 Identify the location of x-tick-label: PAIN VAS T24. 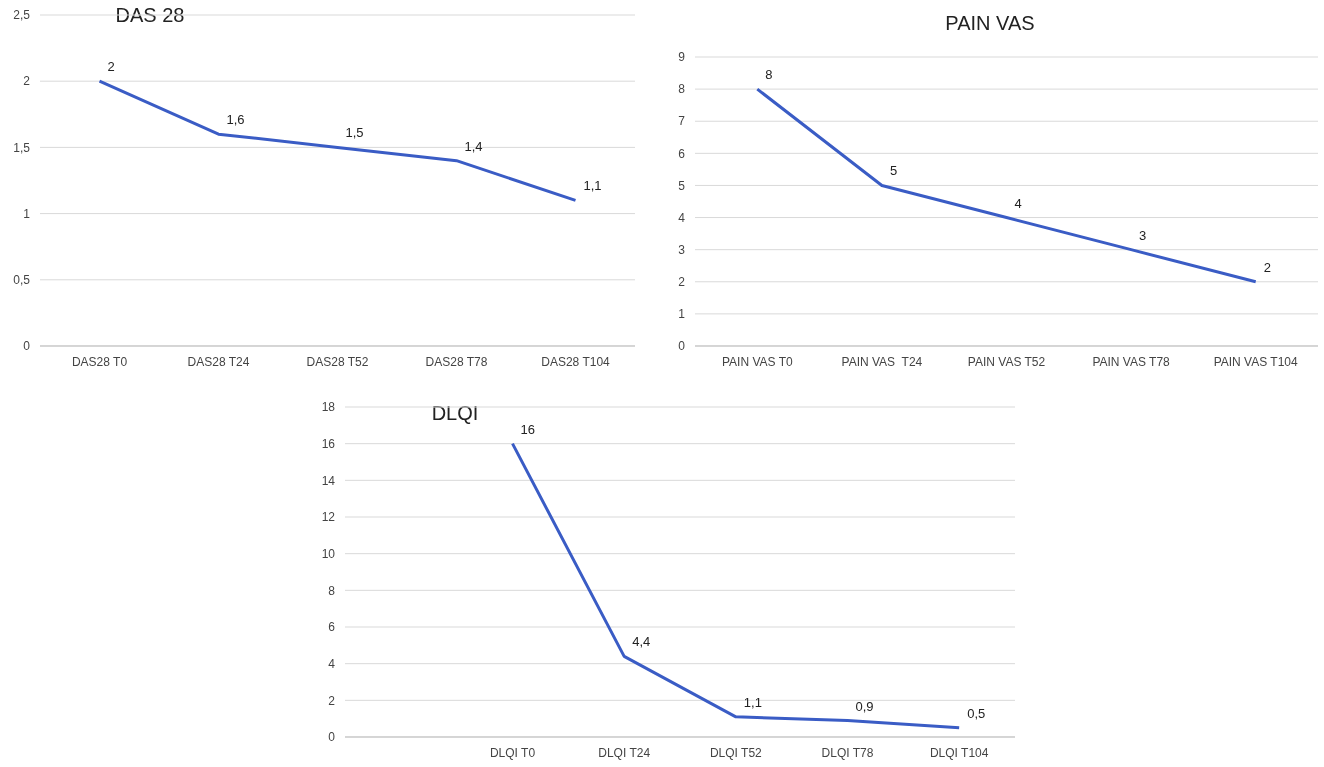
(882, 362).